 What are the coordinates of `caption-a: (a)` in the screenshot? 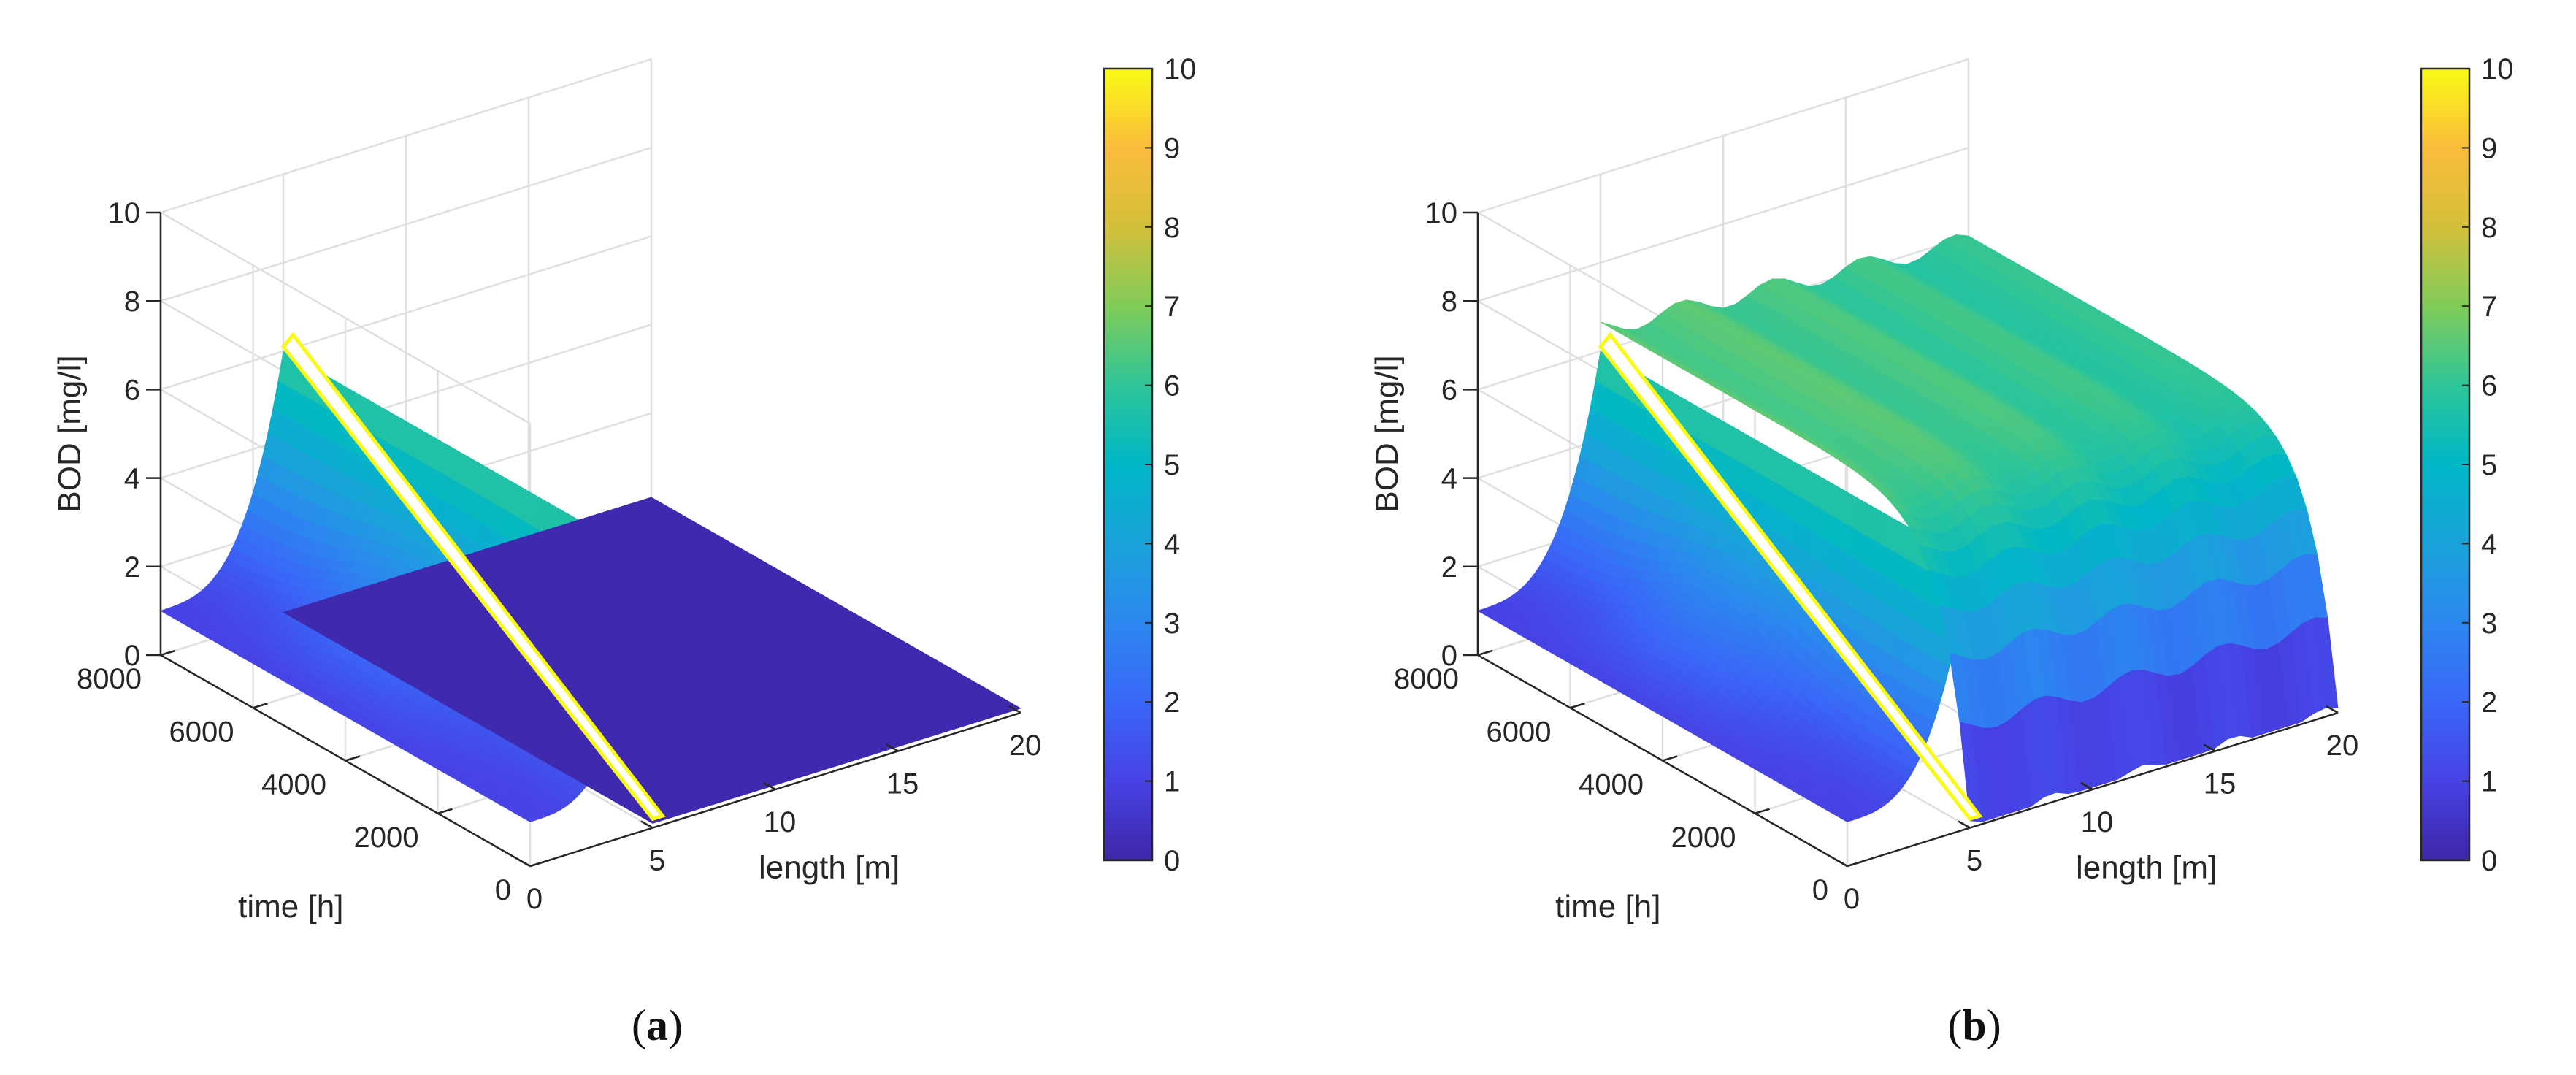 It's located at (657, 1025).